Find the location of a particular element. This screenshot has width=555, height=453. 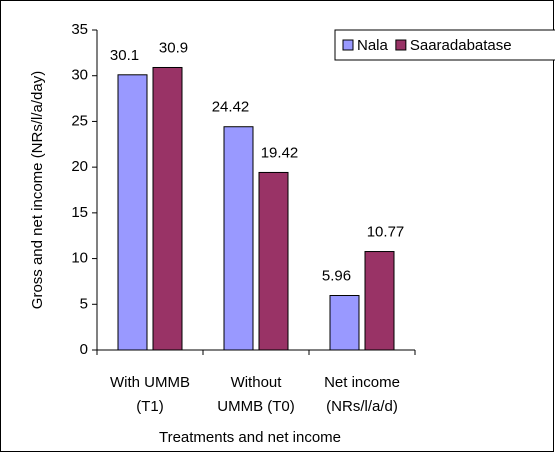

value-label: 30.9 is located at coordinates (173, 47).